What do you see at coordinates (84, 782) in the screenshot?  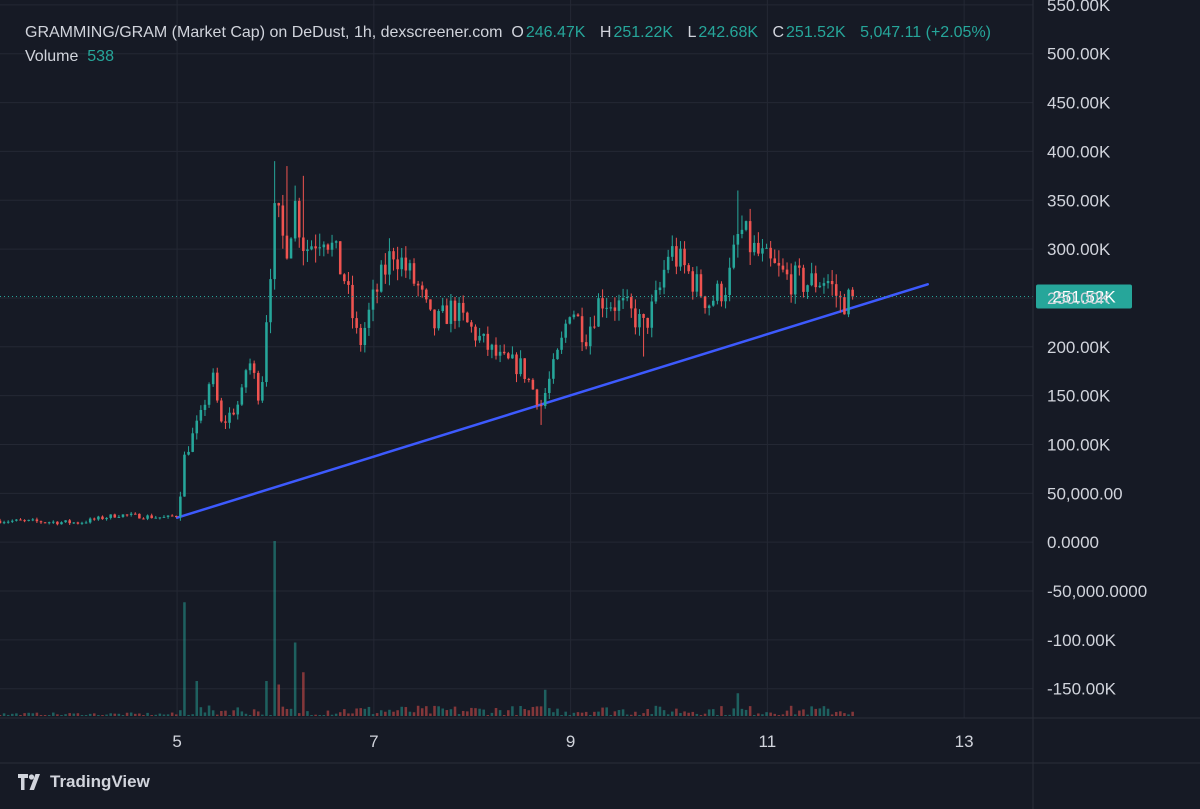 I see `tradingview-logo: TradingView` at bounding box center [84, 782].